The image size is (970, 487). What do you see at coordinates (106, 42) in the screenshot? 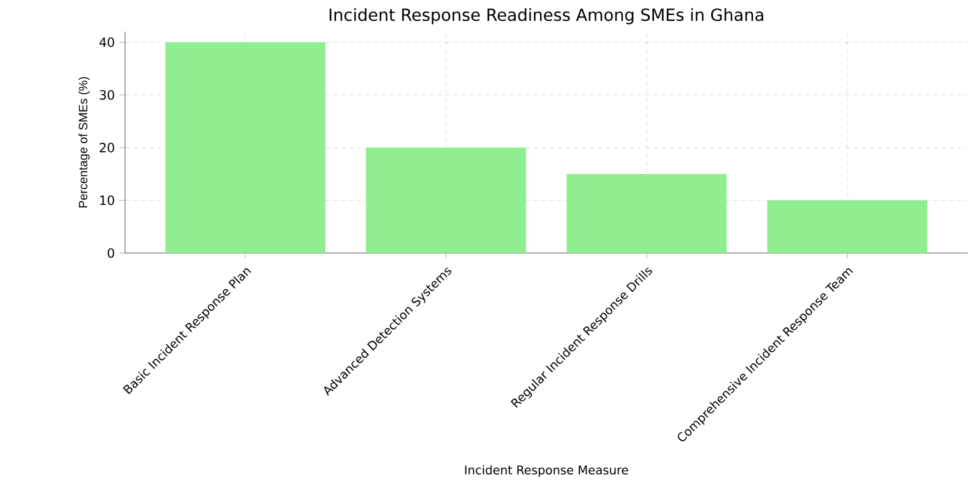
I see `y-tick-label: 40` at bounding box center [106, 42].